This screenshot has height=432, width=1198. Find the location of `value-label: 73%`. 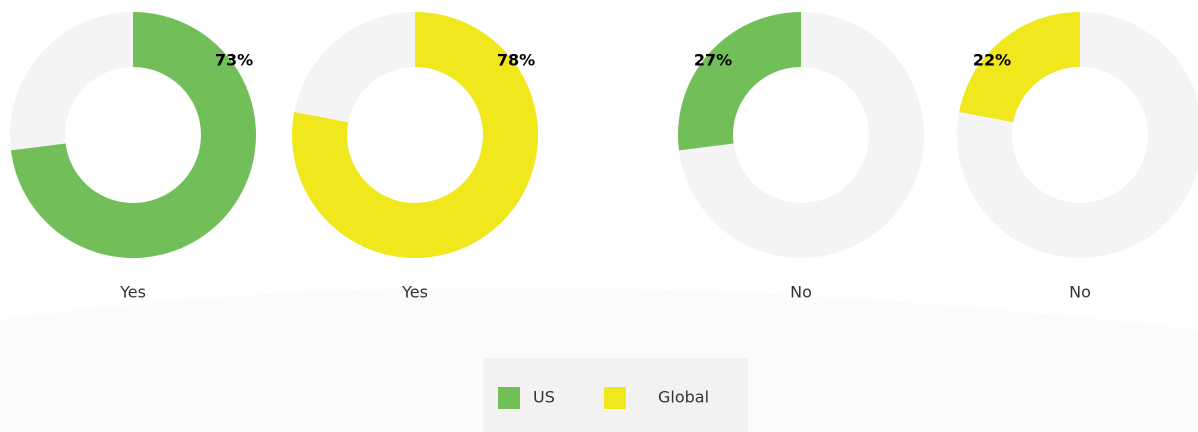

value-label: 73% is located at coordinates (234, 60).